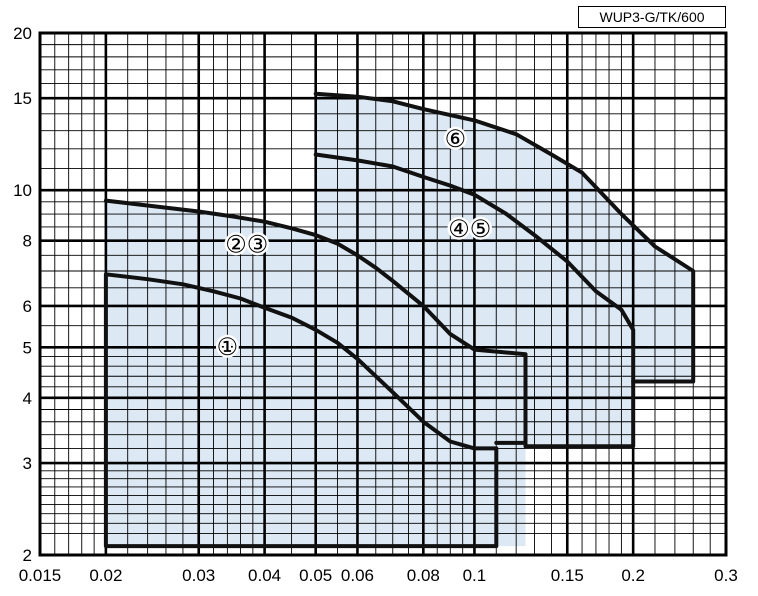  I want to click on curve-label-2: ②③, so click(246, 245).